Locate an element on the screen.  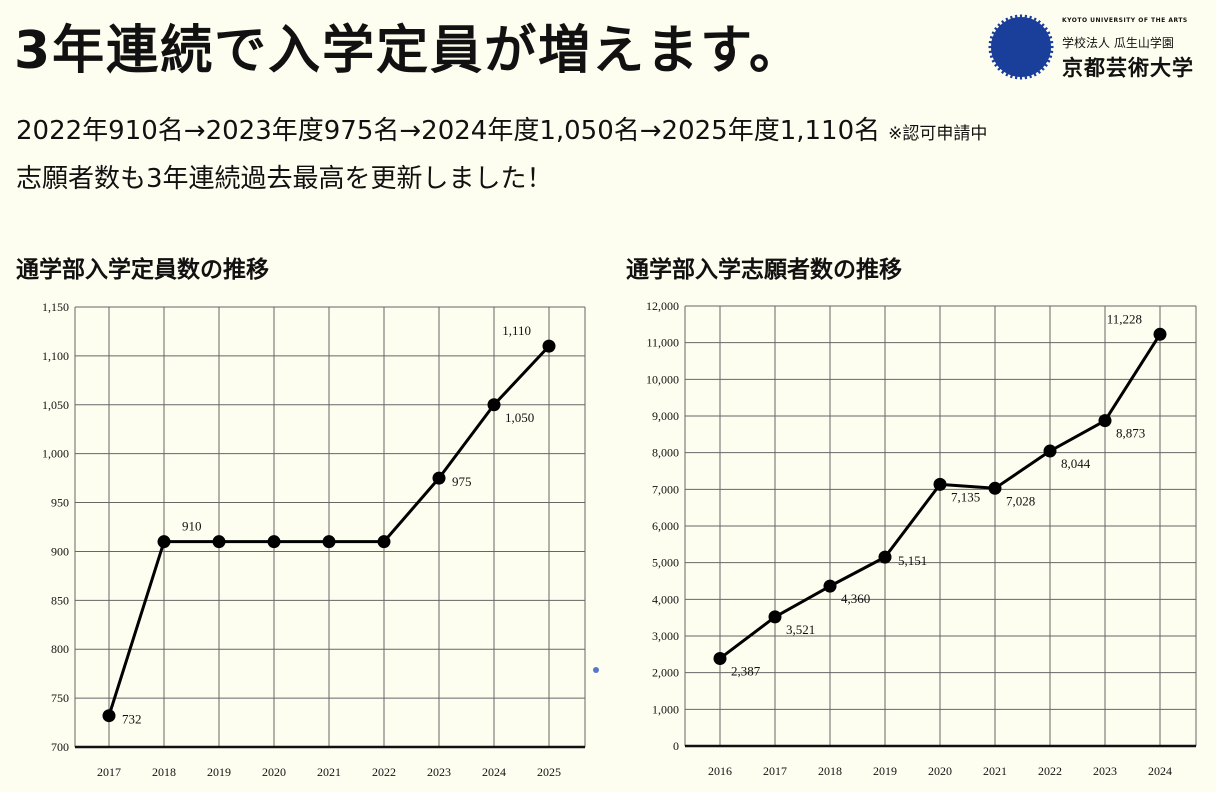
logo-english-name: KYOTO UNIVERSITY OF THE ARTS is located at coordinates (1125, 20).